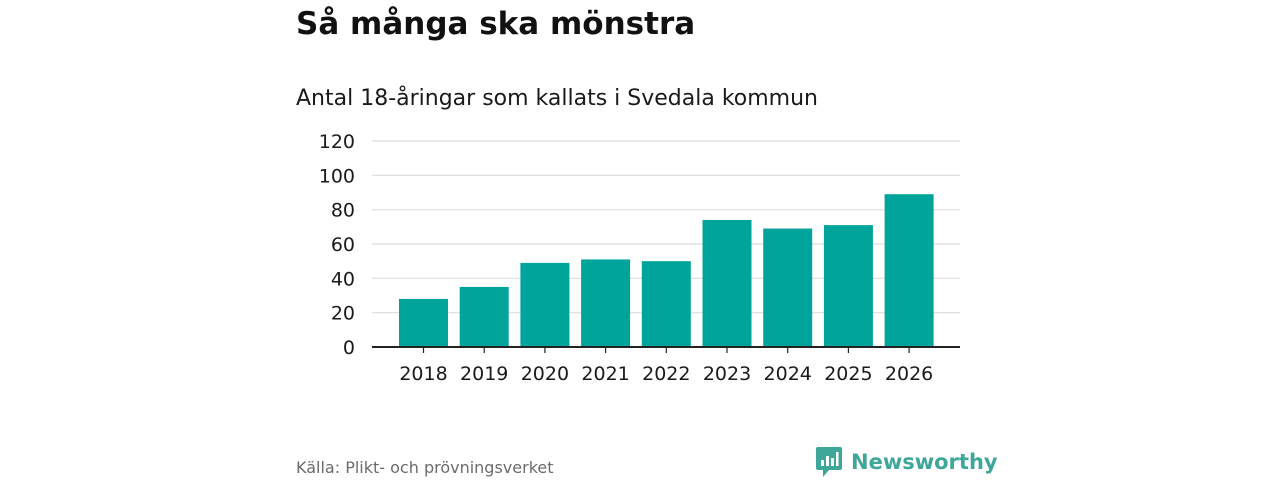  I want to click on y-tick-label-20: 20, so click(343, 314).